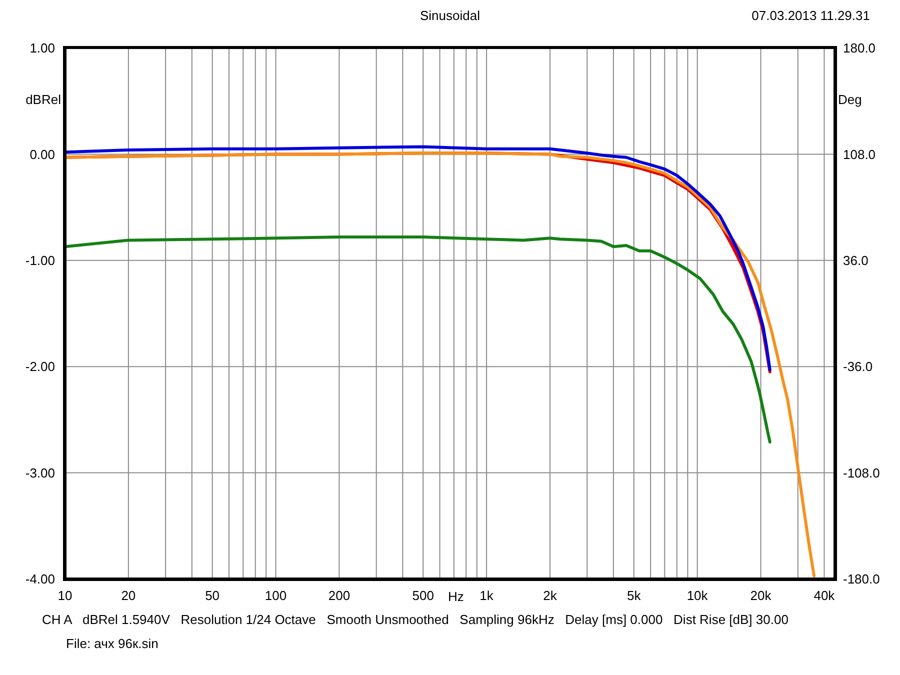 This screenshot has width=900, height=675. What do you see at coordinates (825, 596) in the screenshot?
I see `x-tick-label: 40k` at bounding box center [825, 596].